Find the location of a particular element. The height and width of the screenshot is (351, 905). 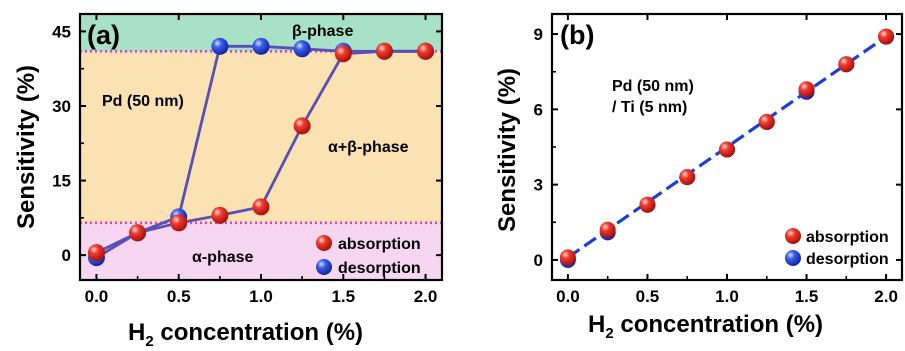

panel-label: (a) is located at coordinates (103, 35).